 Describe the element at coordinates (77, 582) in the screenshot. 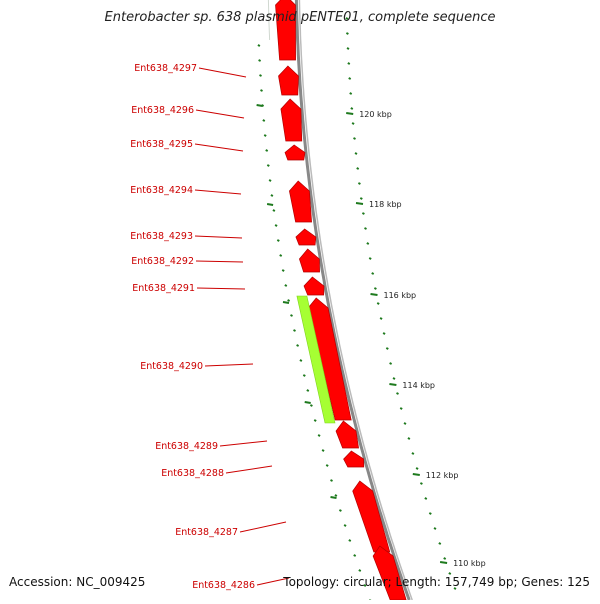

I see `accession-text: Accession: NC_009425` at that location.